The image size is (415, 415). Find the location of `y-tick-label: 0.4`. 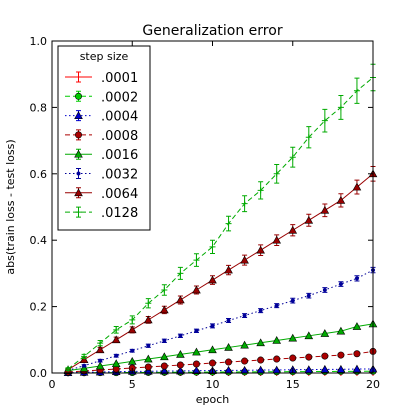

y-tick-label: 0.4 is located at coordinates (39, 240).